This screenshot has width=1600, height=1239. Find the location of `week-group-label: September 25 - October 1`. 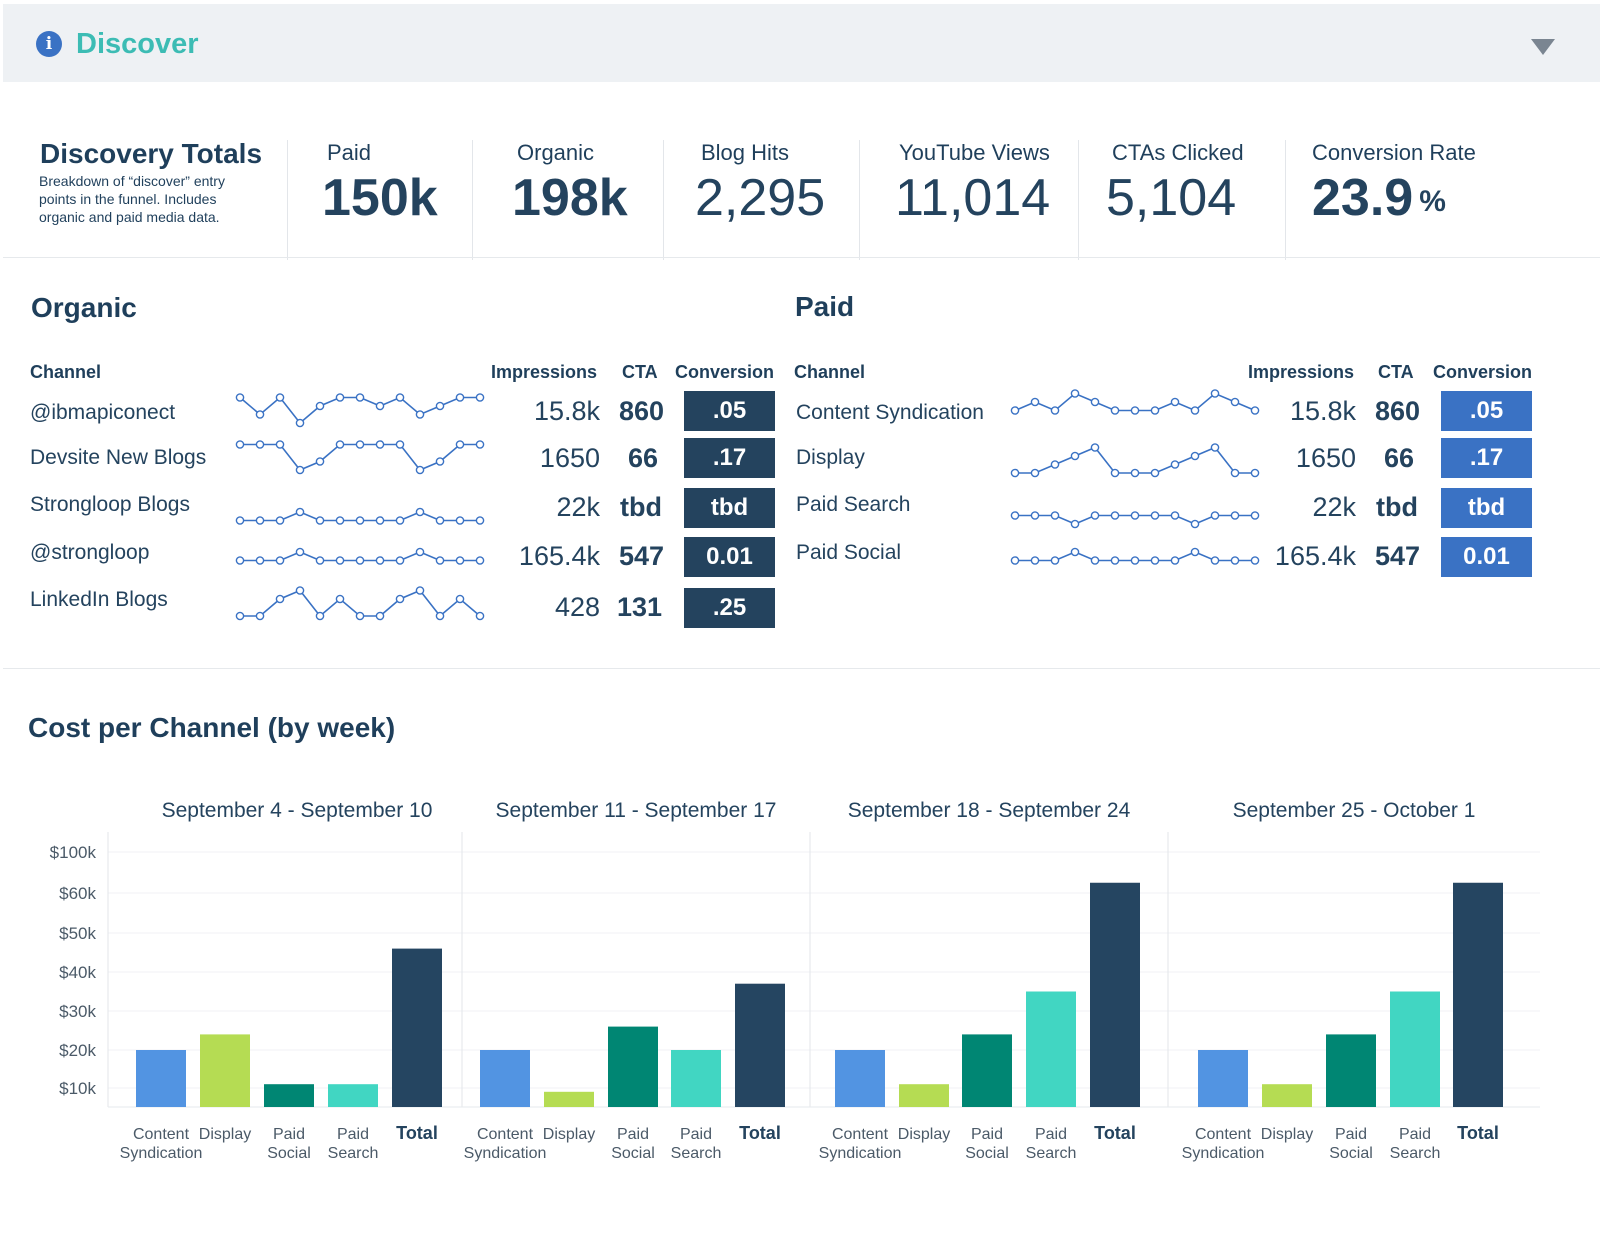

week-group-label: September 25 - October 1 is located at coordinates (1354, 810).